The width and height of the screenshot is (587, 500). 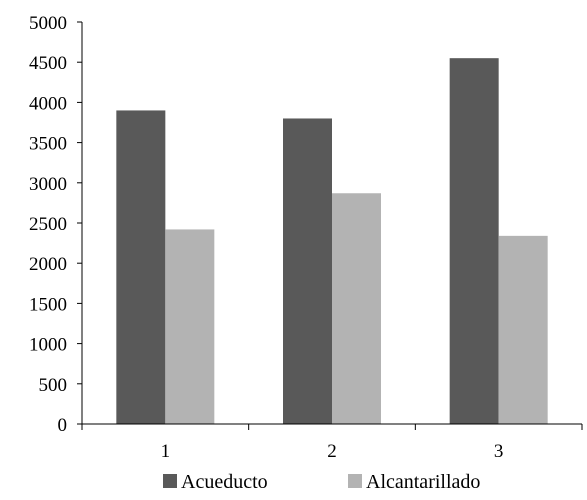 I want to click on y-axis: 0 500 1000 1500 2000 2500 3000 3500 4000 4500 5000, so click(x=56, y=224).